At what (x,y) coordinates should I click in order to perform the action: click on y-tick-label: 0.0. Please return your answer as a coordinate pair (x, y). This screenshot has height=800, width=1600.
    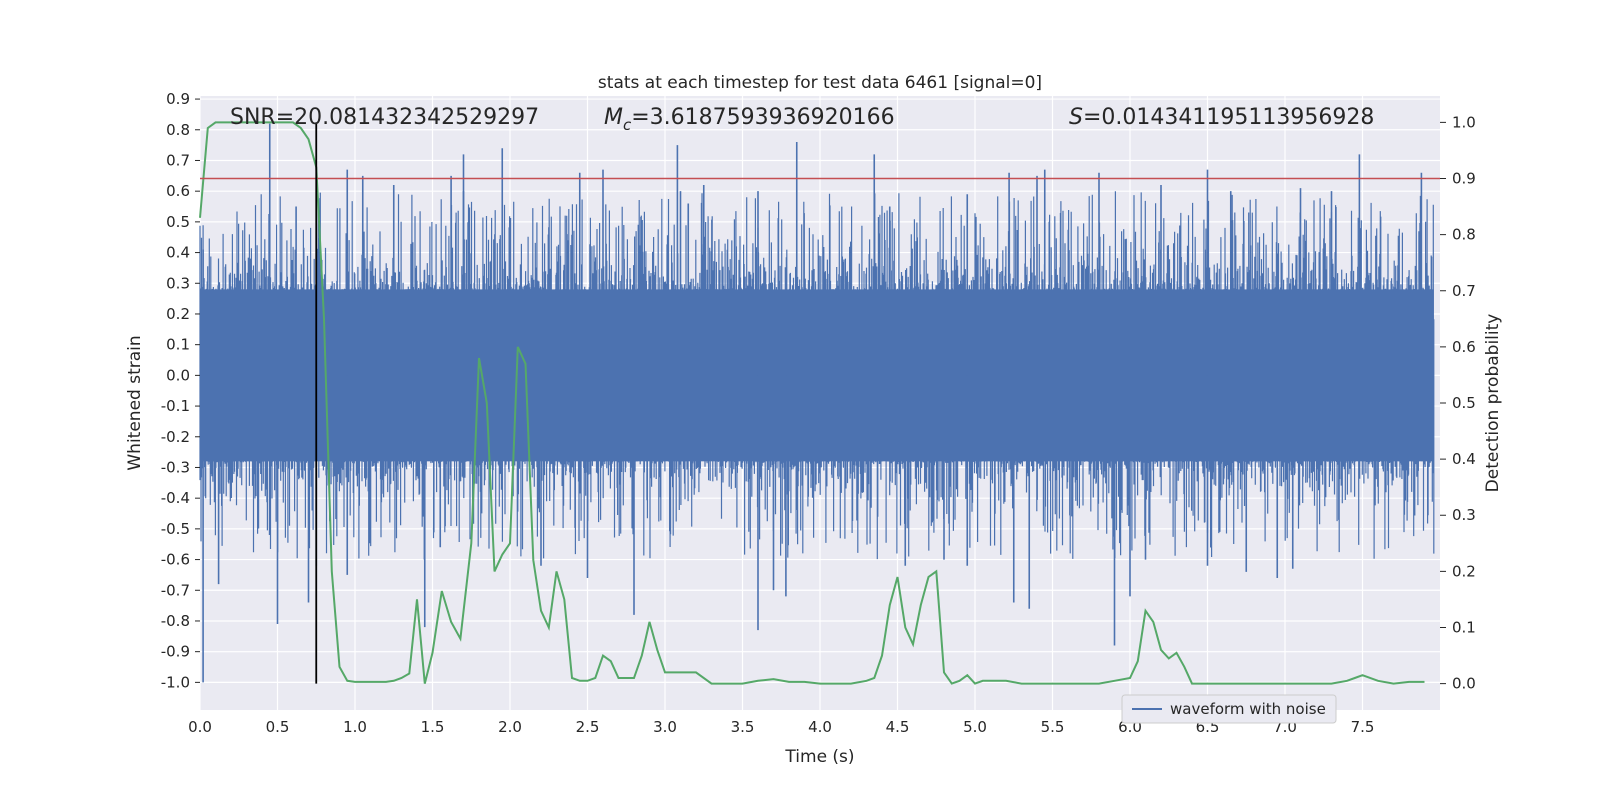
    Looking at the image, I should click on (178, 375).